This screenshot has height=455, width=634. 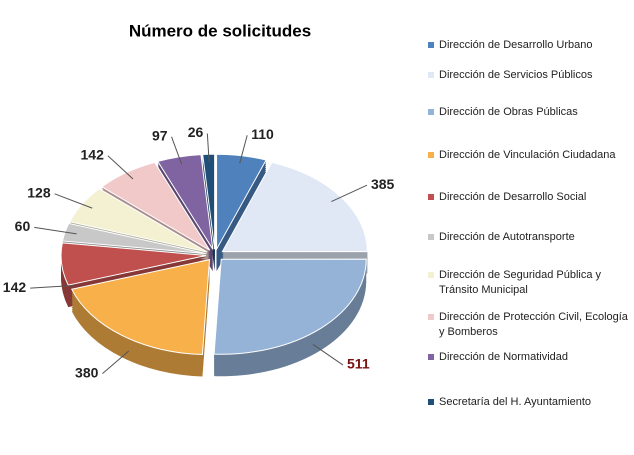 What do you see at coordinates (87, 372) in the screenshot?
I see `data-label: 380` at bounding box center [87, 372].